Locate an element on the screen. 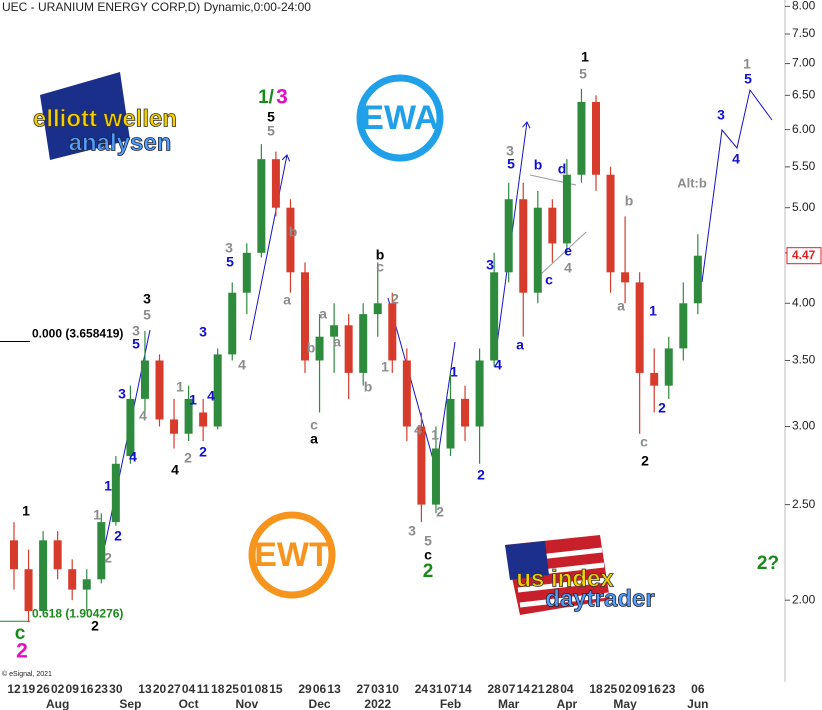 The height and width of the screenshot is (710, 822). logo-canton is located at coordinates (527, 560).